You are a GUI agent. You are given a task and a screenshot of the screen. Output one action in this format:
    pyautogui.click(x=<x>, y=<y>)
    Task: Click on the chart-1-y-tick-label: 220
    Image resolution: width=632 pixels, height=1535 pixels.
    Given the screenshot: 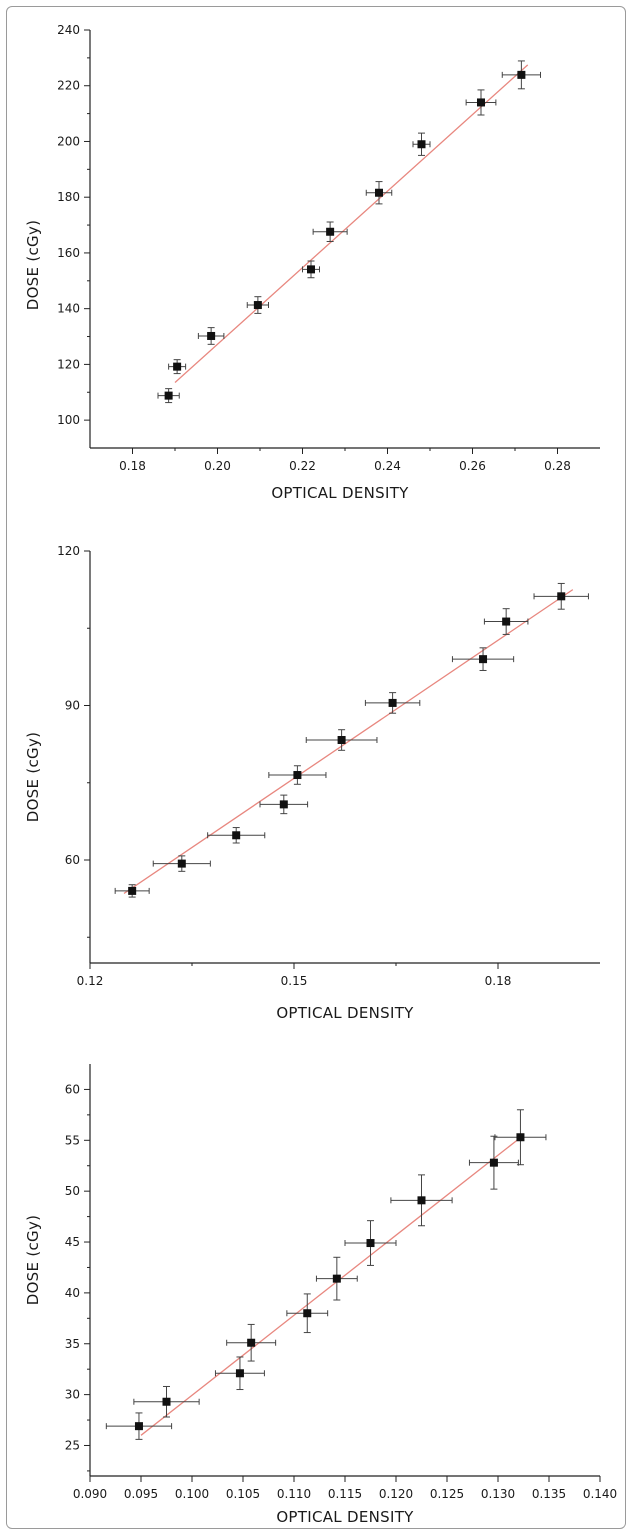 What is the action you would take?
    pyautogui.click(x=68, y=86)
    